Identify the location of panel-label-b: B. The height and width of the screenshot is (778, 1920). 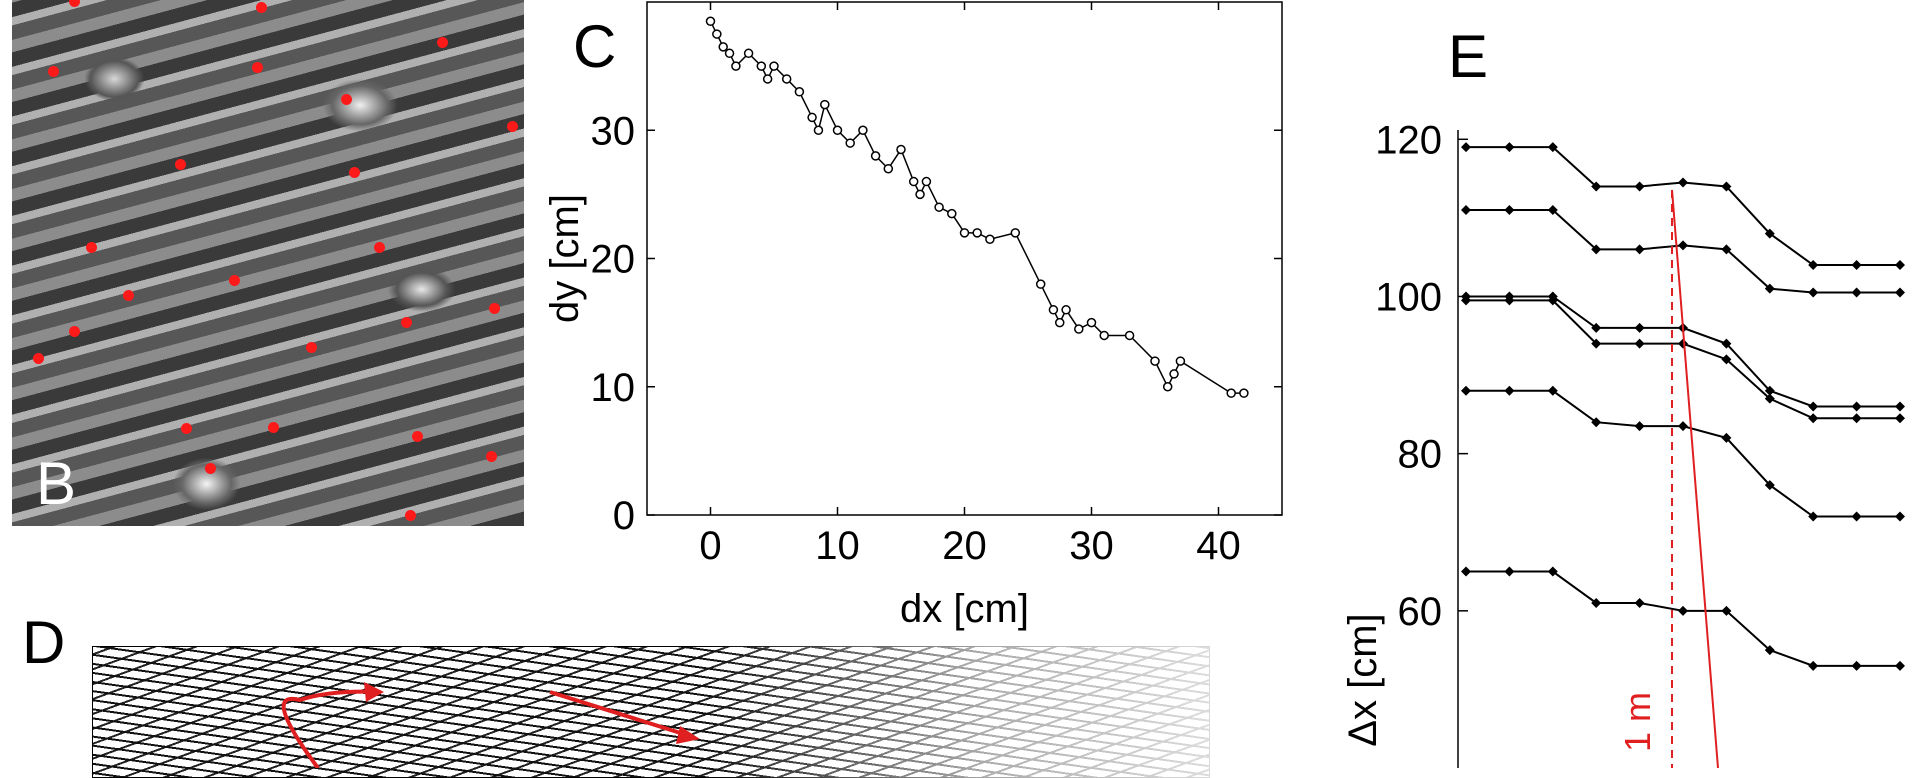
(56, 483).